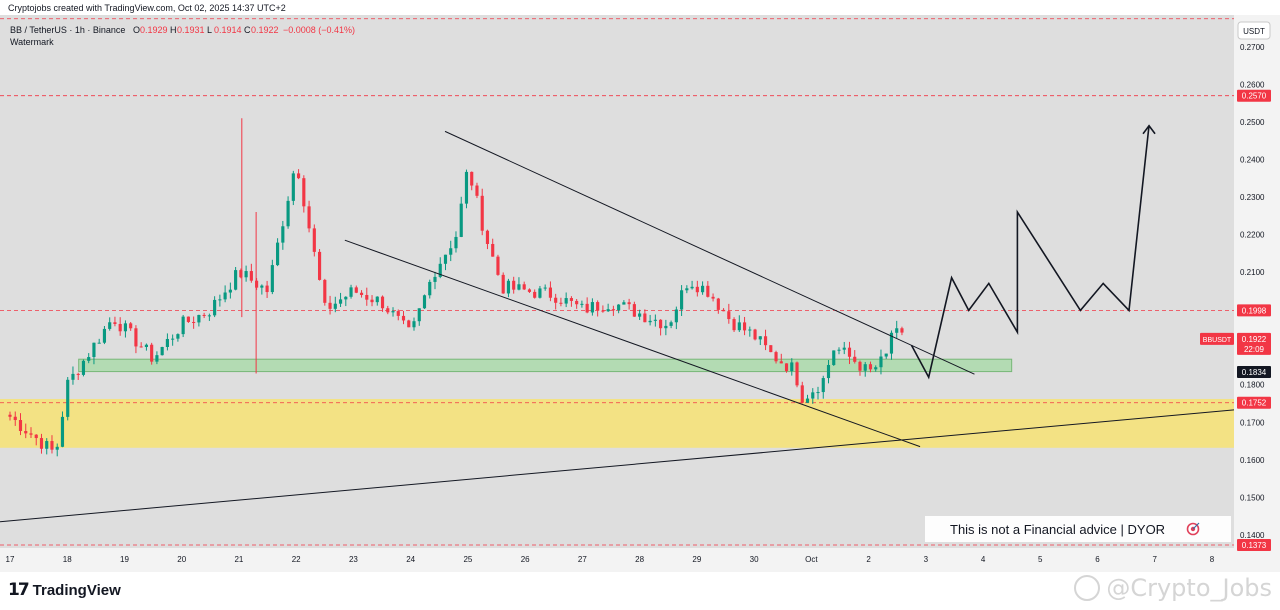  What do you see at coordinates (582, 559) in the screenshot?
I see `x-tick-label: 27` at bounding box center [582, 559].